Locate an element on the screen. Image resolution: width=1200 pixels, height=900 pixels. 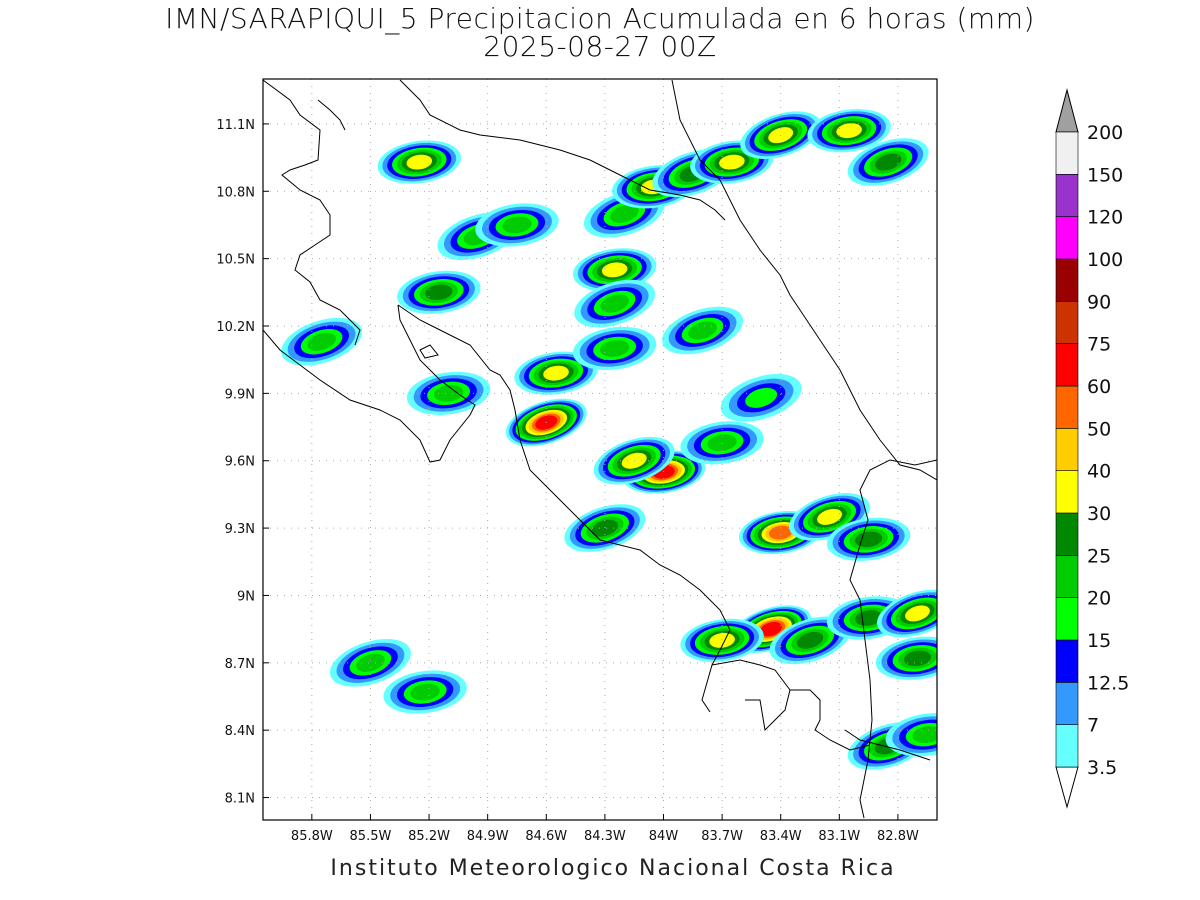
legend-lower-arrow is located at coordinates (1067, 787).